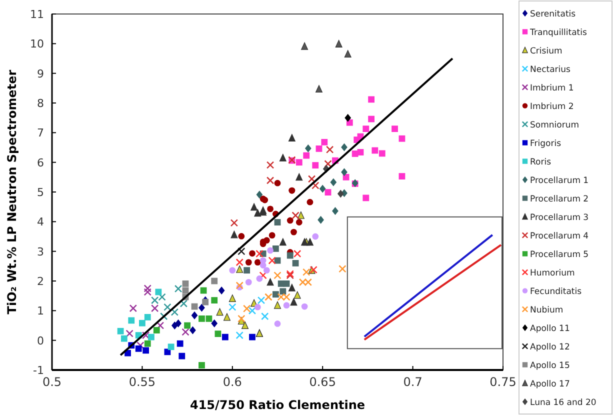 The width and height of the screenshot is (613, 415). Describe the element at coordinates (550, 347) in the screenshot. I see `legend-label: Apollo 12` at that location.